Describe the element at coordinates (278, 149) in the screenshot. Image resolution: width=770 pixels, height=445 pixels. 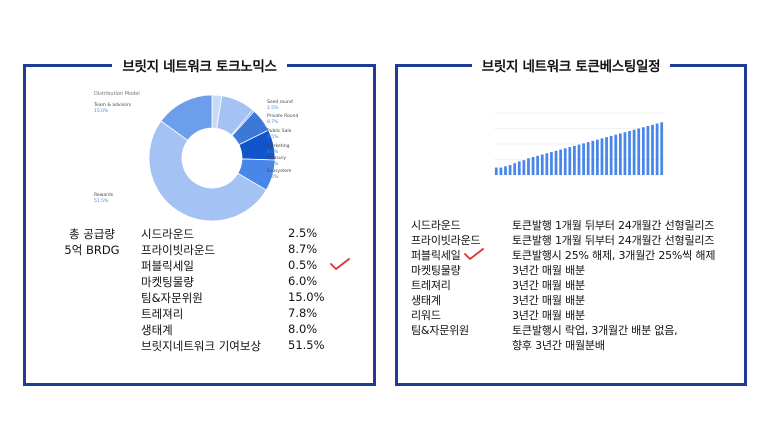
I see `label-marketing: Marketing 6.0%` at that location.